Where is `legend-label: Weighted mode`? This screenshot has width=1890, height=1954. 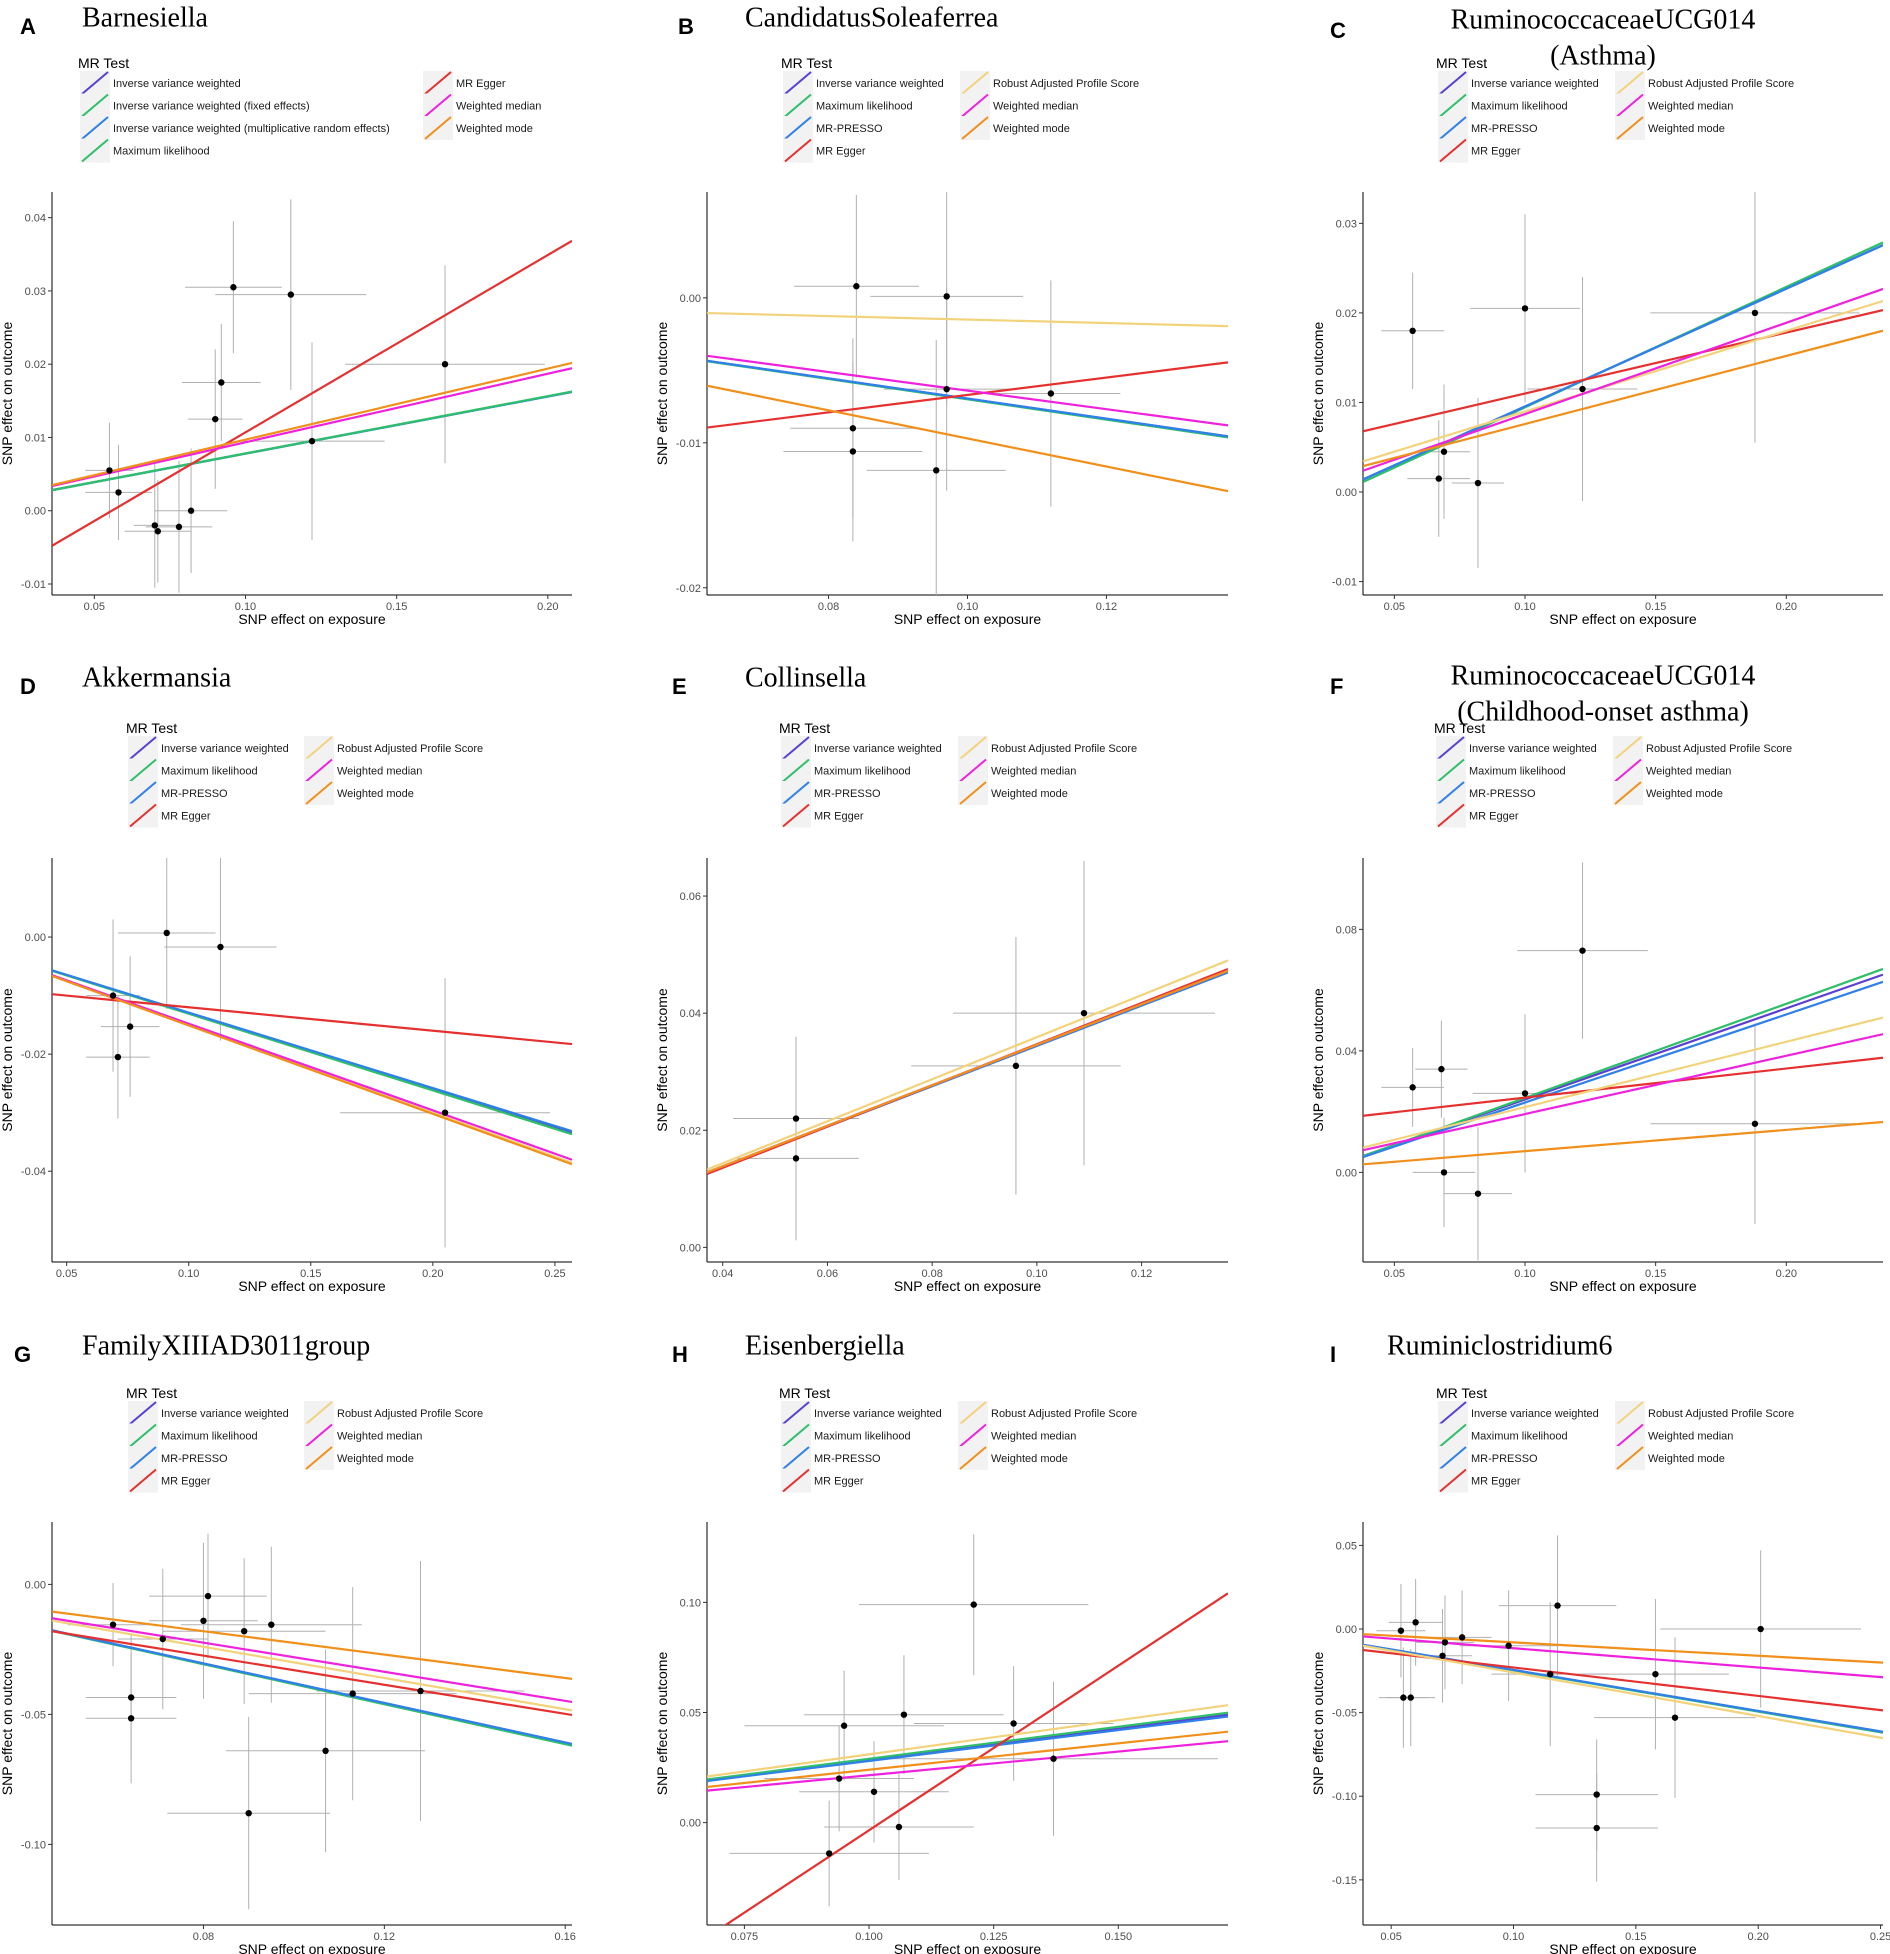 legend-label: Weighted mode is located at coordinates (1029, 794).